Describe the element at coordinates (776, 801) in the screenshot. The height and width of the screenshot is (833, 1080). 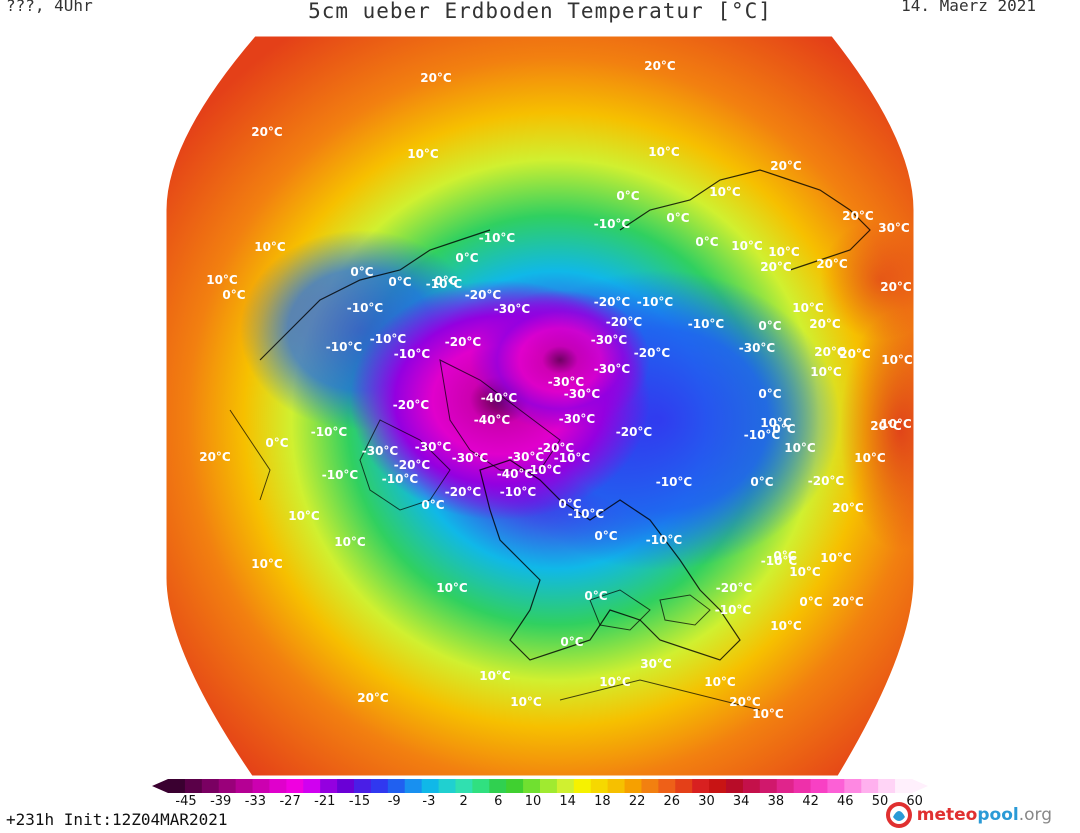
I see `legend-tick-label: 38` at that location.